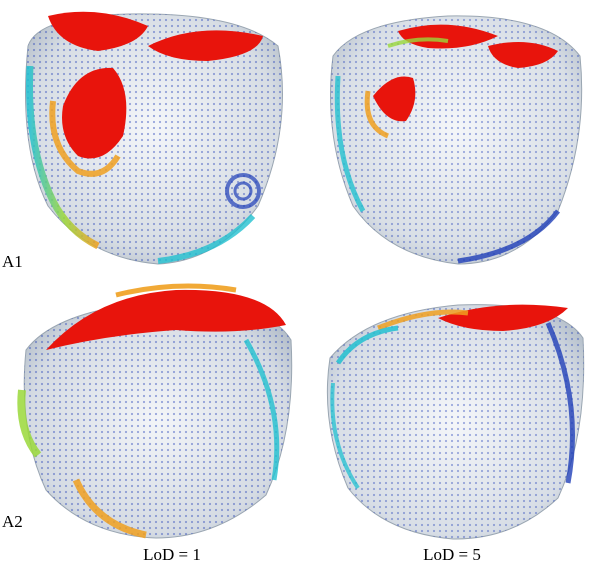 The height and width of the screenshot is (571, 597). I want to click on row-label-a1: A1, so click(12, 261).